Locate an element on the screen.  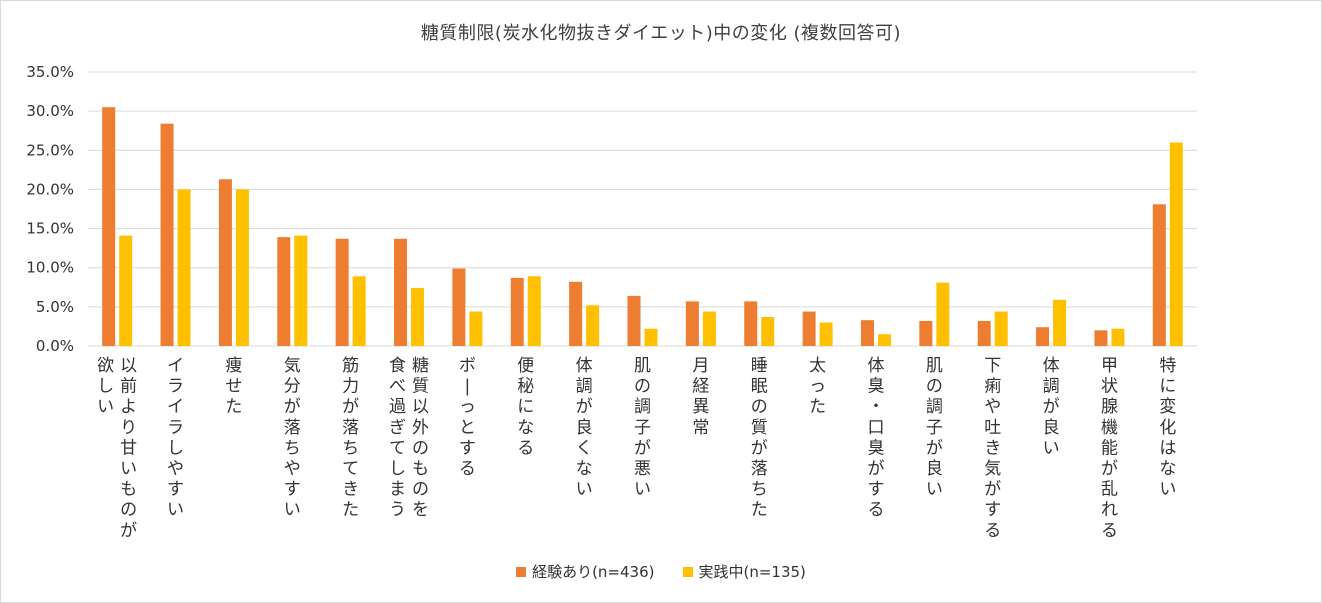
y-tick-label: 25.0% is located at coordinates (50, 150).